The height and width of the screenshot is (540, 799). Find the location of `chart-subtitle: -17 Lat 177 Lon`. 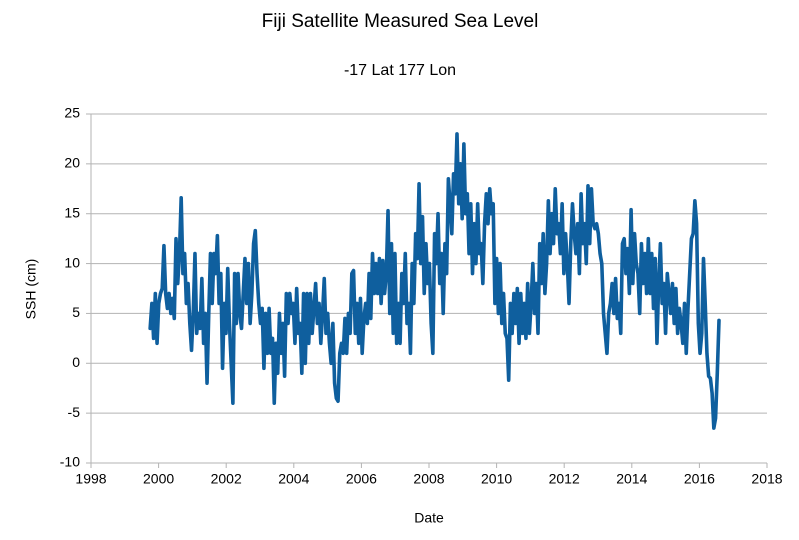

chart-subtitle: -17 Lat 177 Lon is located at coordinates (400, 70).